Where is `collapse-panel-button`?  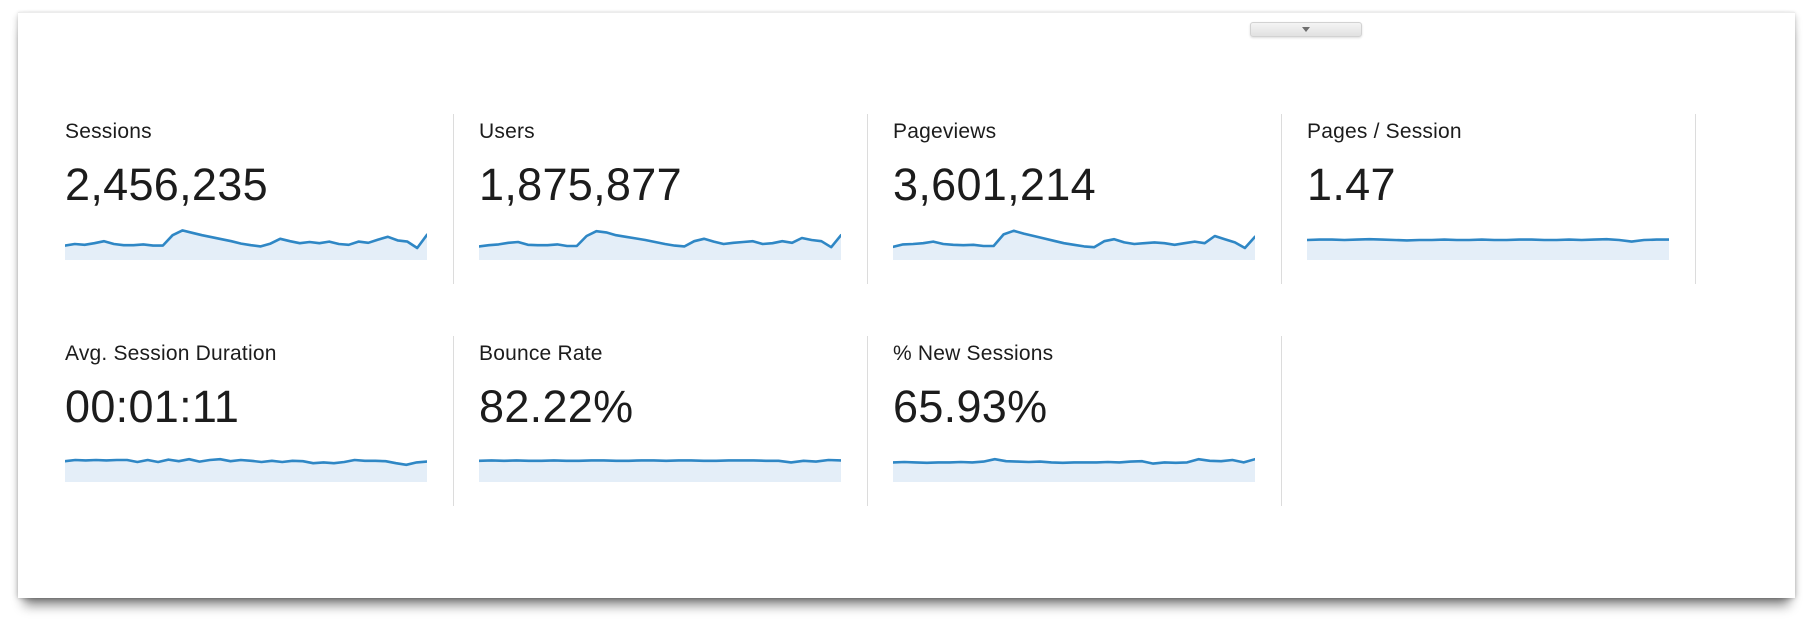 collapse-panel-button is located at coordinates (1306, 29).